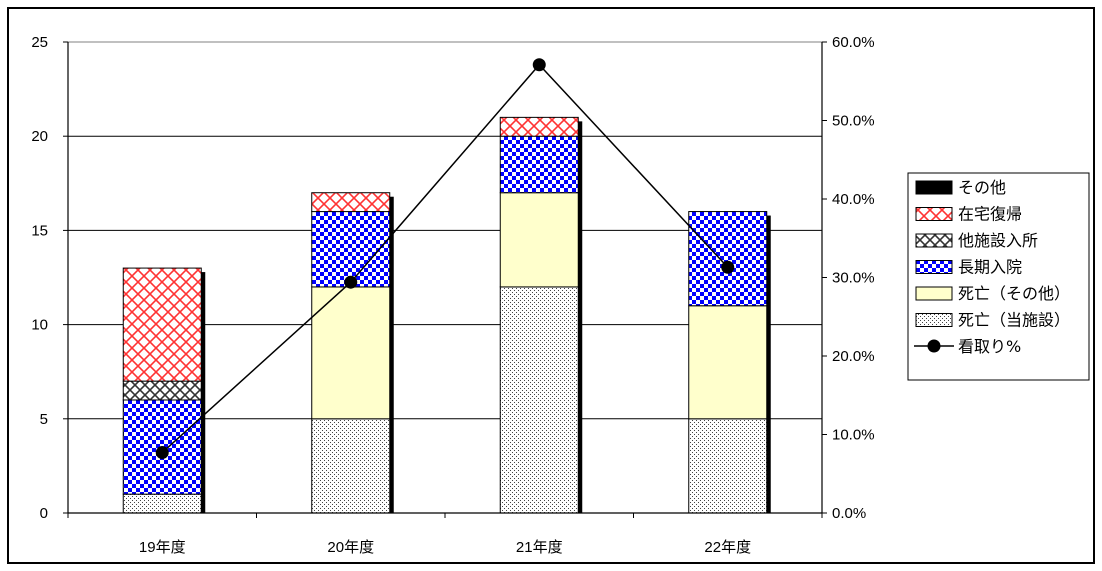 The width and height of the screenshot is (1102, 571). Describe the element at coordinates (39, 230) in the screenshot. I see `left-axis-tick-label: 15` at that location.